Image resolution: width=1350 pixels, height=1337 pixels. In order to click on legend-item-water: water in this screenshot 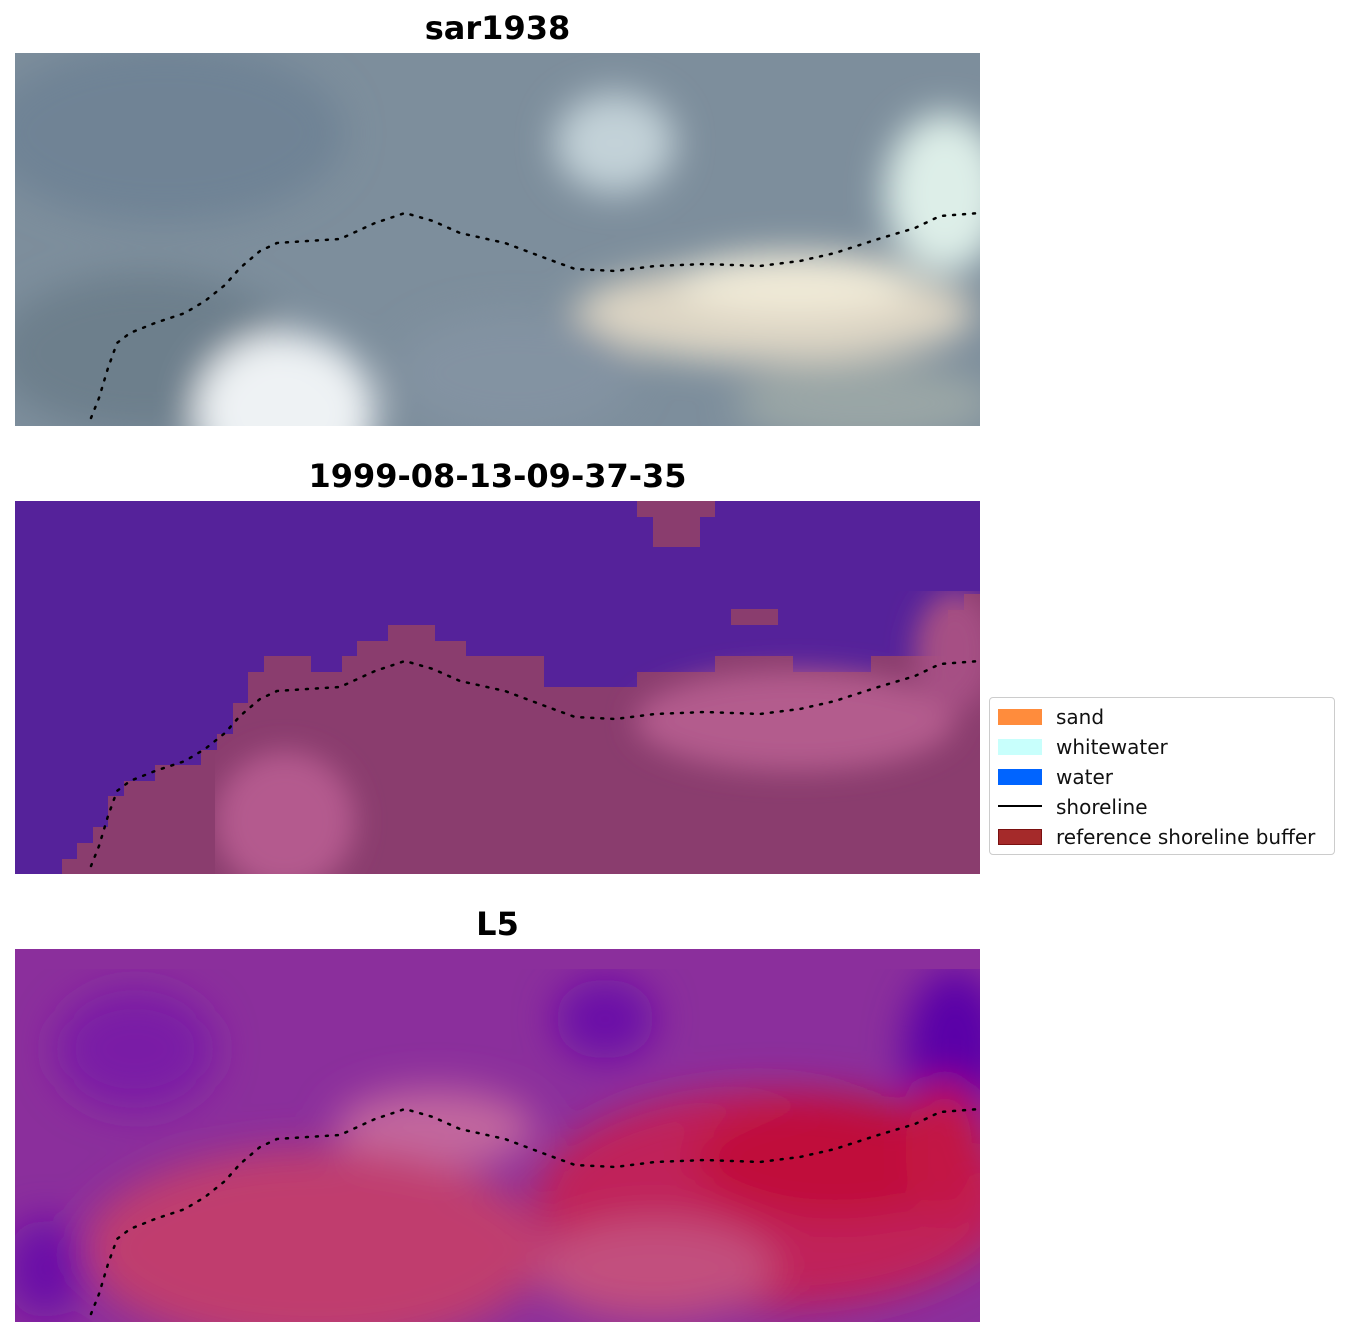, I will do `click(1162, 776)`.